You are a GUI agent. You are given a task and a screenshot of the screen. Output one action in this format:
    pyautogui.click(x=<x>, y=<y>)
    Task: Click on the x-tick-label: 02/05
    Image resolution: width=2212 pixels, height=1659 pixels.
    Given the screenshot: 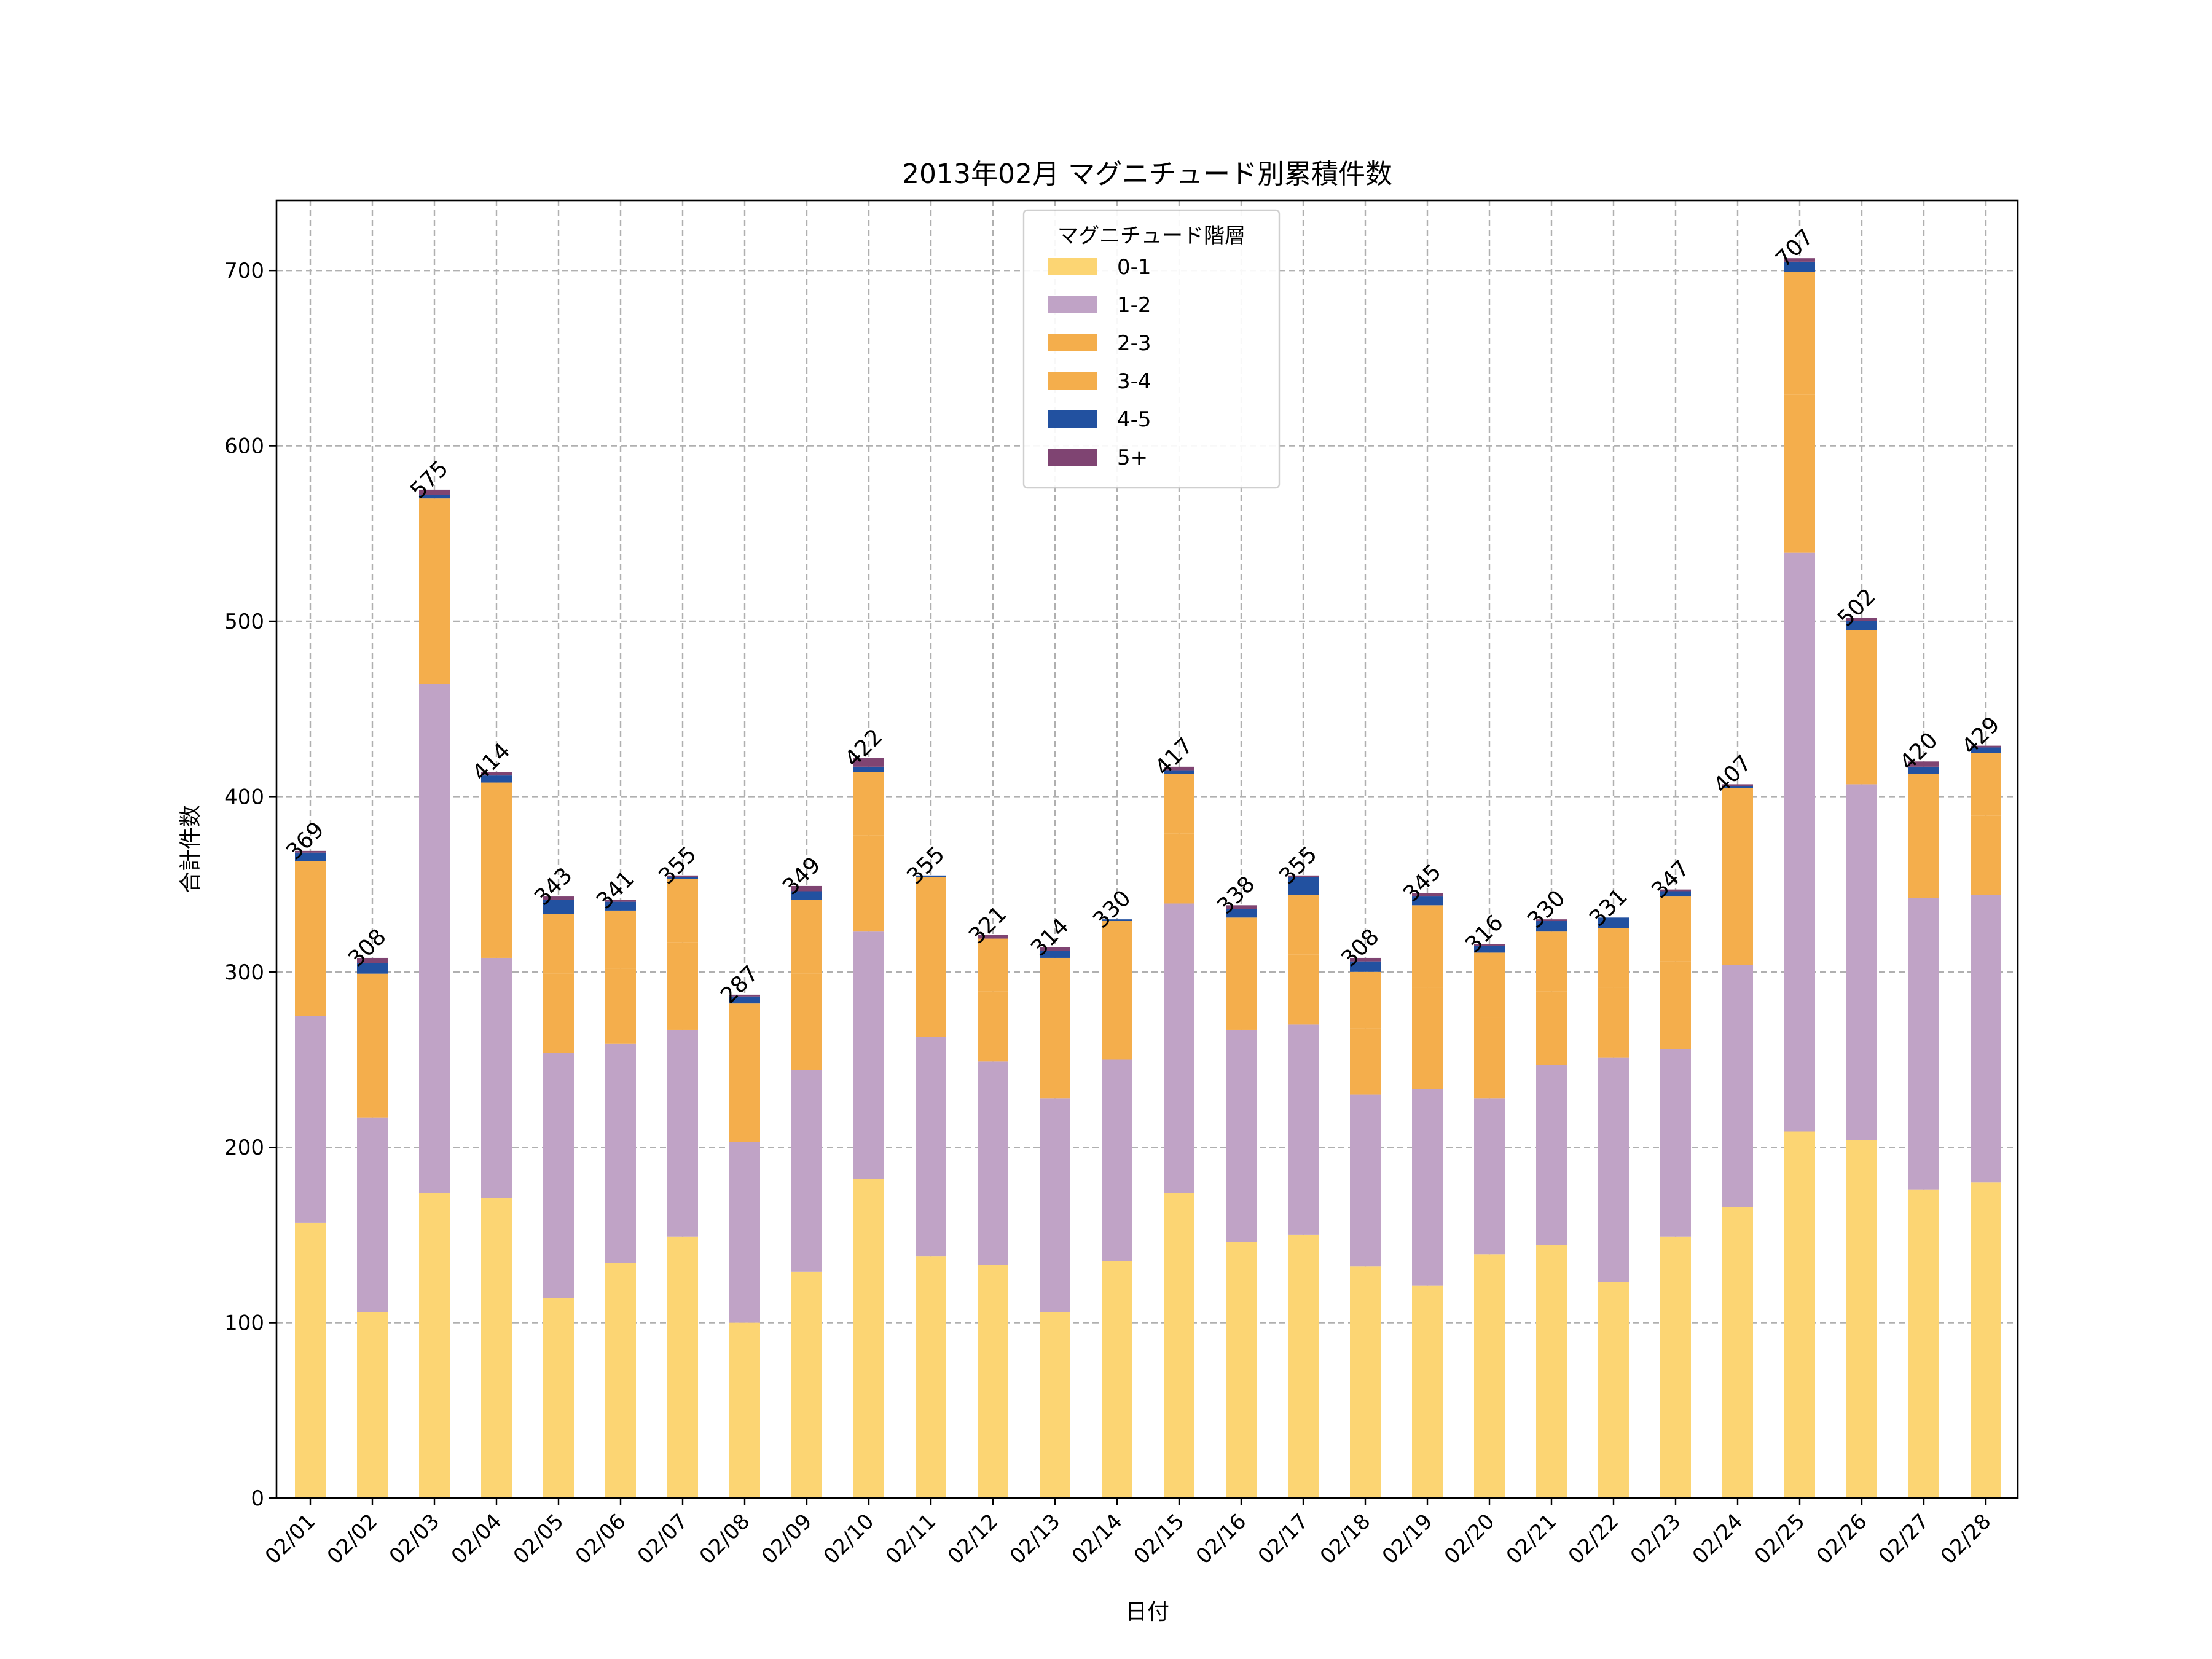 What is the action you would take?
    pyautogui.click(x=539, y=1539)
    